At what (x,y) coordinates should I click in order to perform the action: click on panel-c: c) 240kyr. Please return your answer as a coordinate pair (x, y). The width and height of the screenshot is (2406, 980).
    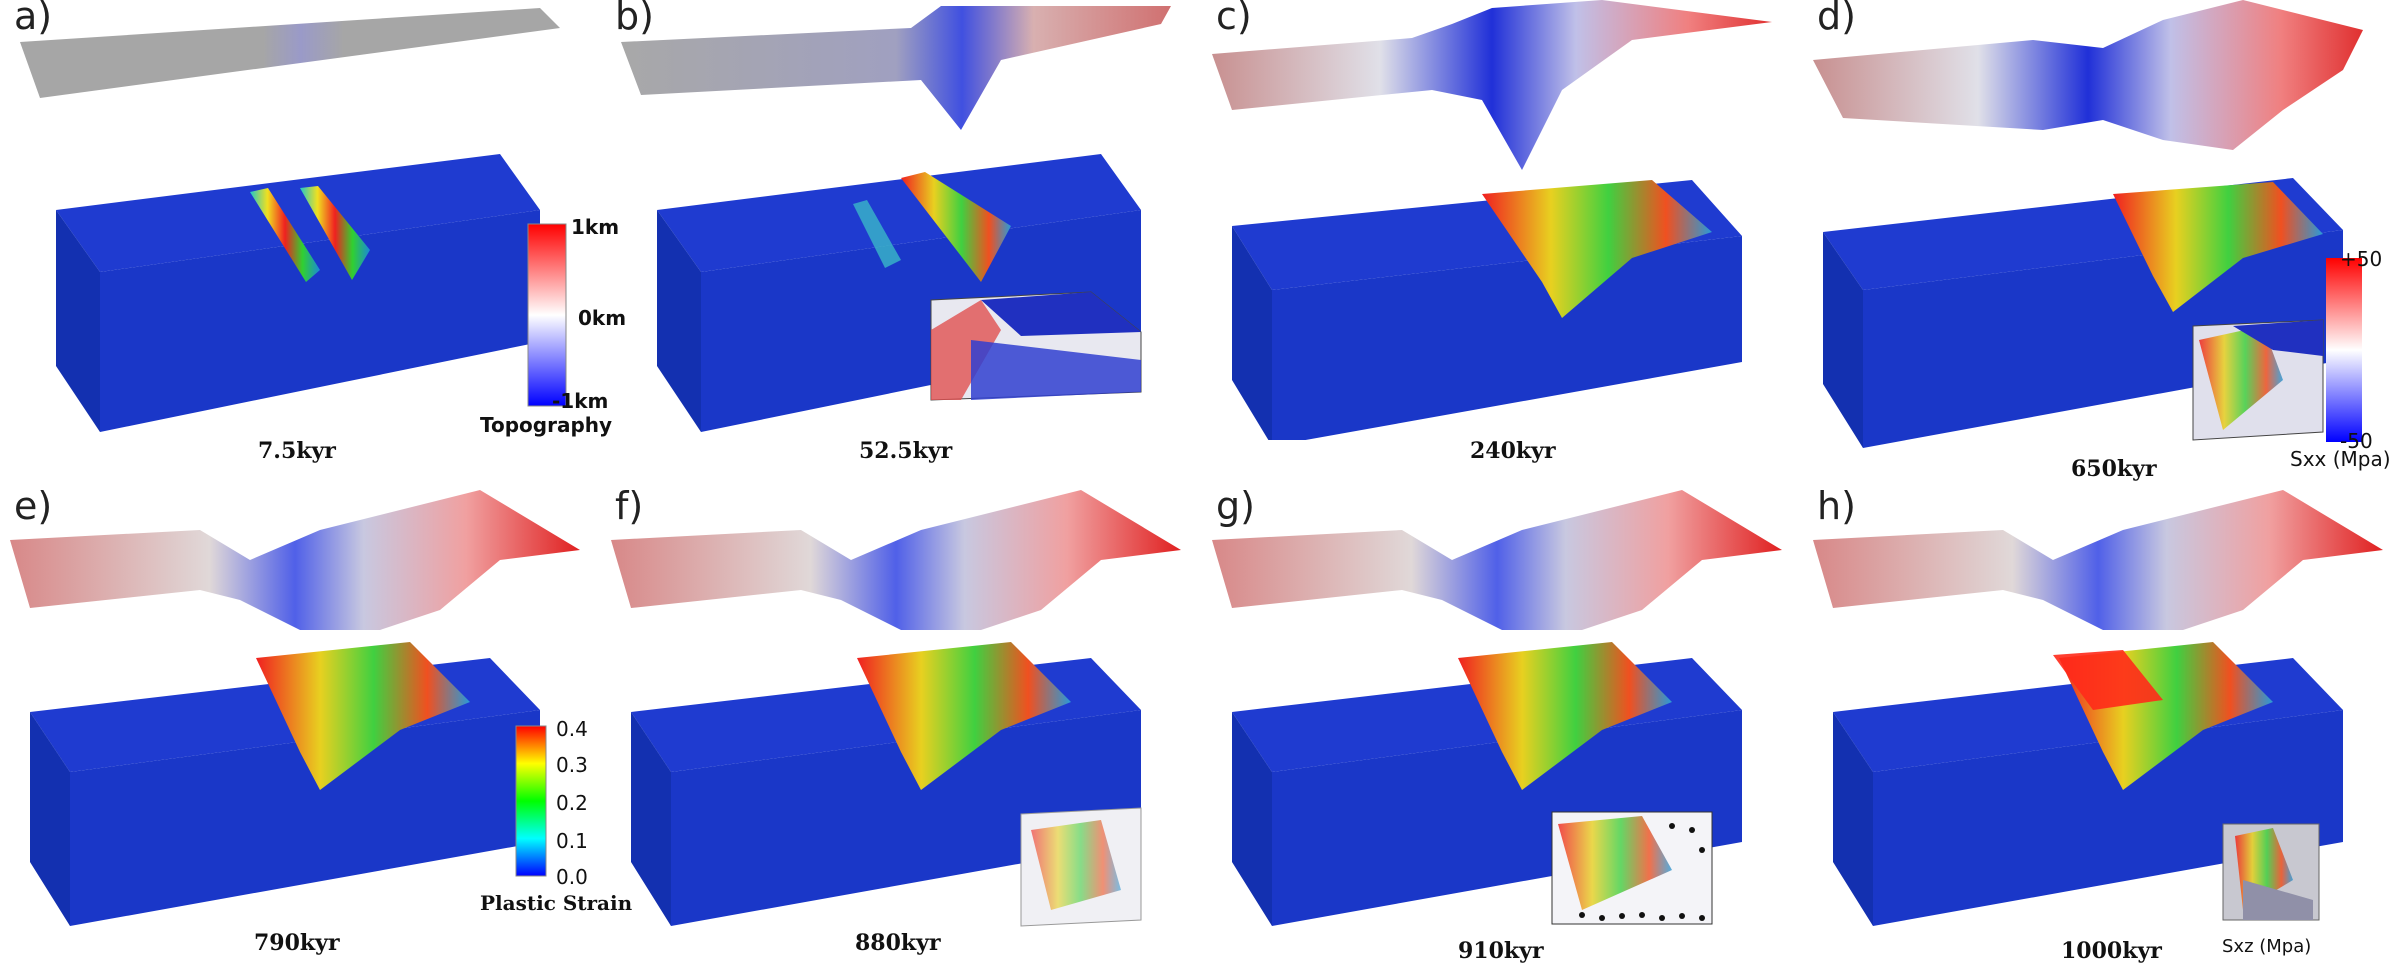
    Looking at the image, I should click on (1502, 245).